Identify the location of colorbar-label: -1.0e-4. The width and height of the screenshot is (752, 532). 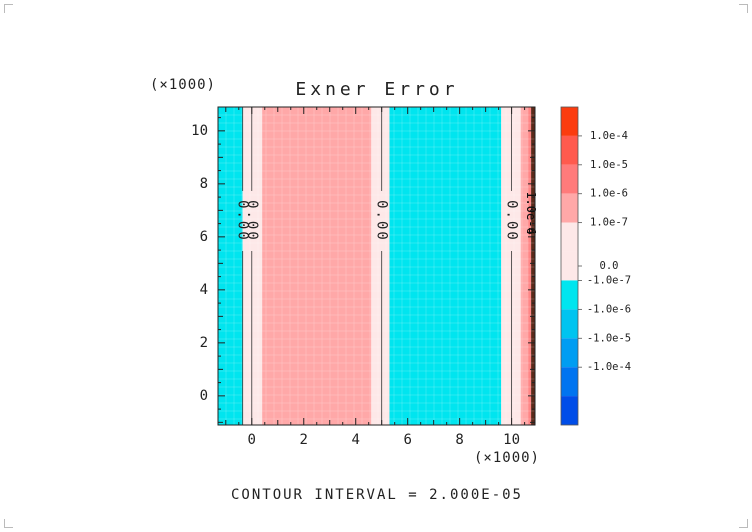
(609, 367).